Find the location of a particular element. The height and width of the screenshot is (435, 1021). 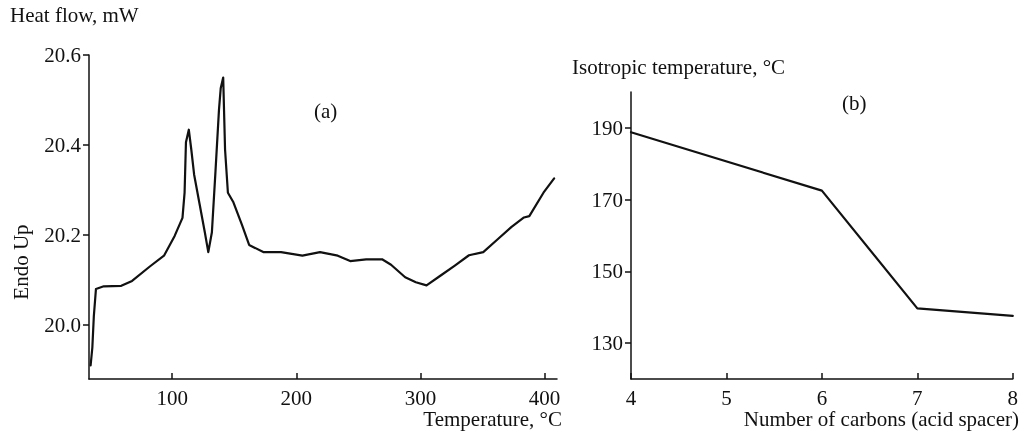

text: Endo Up is located at coordinates (20, 262).